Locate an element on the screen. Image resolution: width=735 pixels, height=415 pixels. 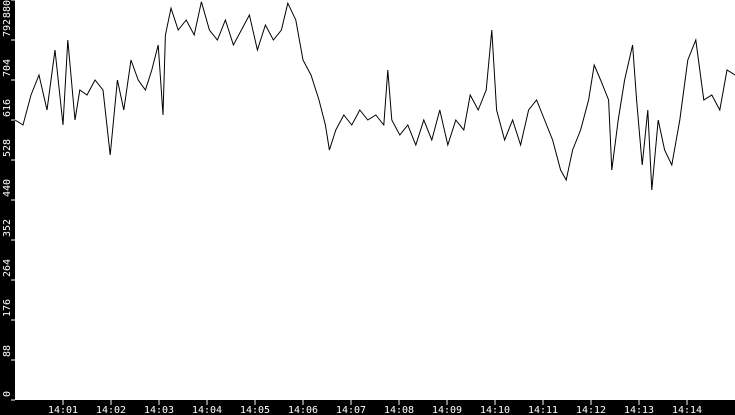
x-tick-label: 14:07 is located at coordinates (351, 410).